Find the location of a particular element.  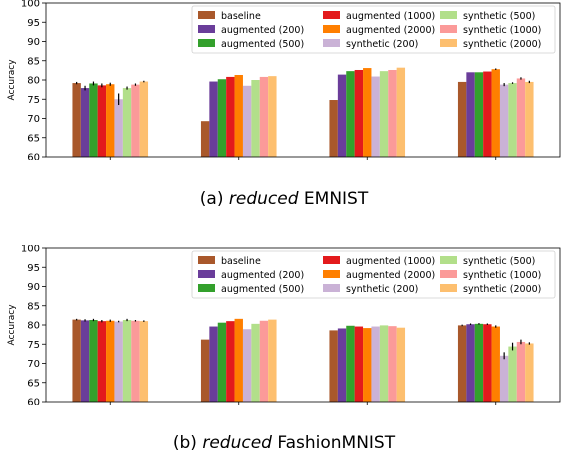

legend-entry: synthetic (2000) is located at coordinates (502, 44).